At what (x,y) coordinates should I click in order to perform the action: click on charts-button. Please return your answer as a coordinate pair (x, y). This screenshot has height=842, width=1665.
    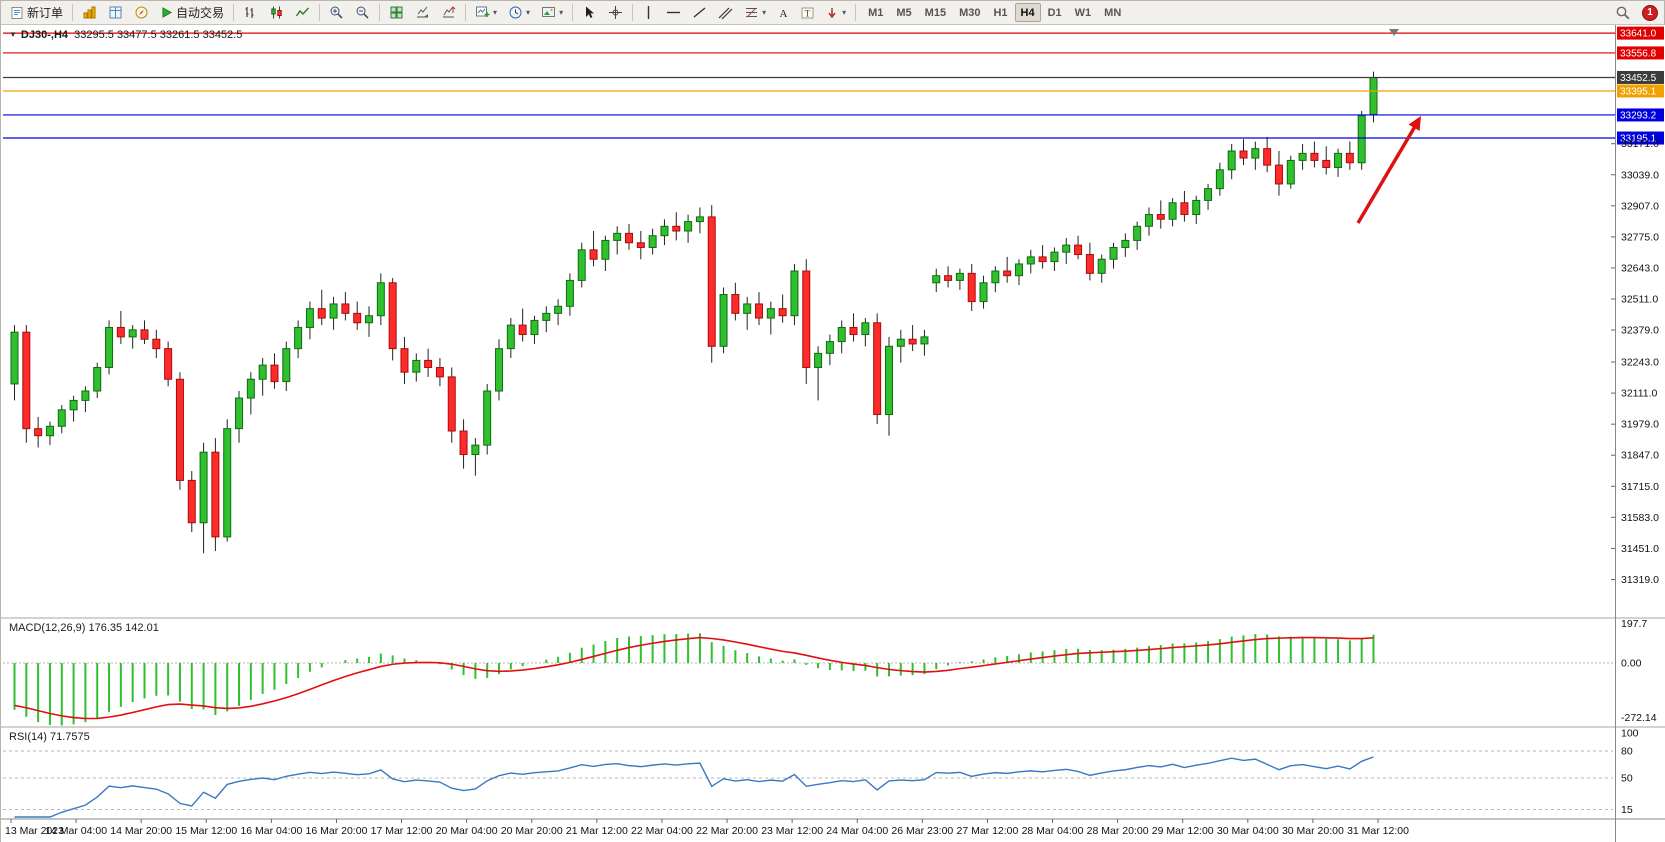
    Looking at the image, I should click on (89, 12).